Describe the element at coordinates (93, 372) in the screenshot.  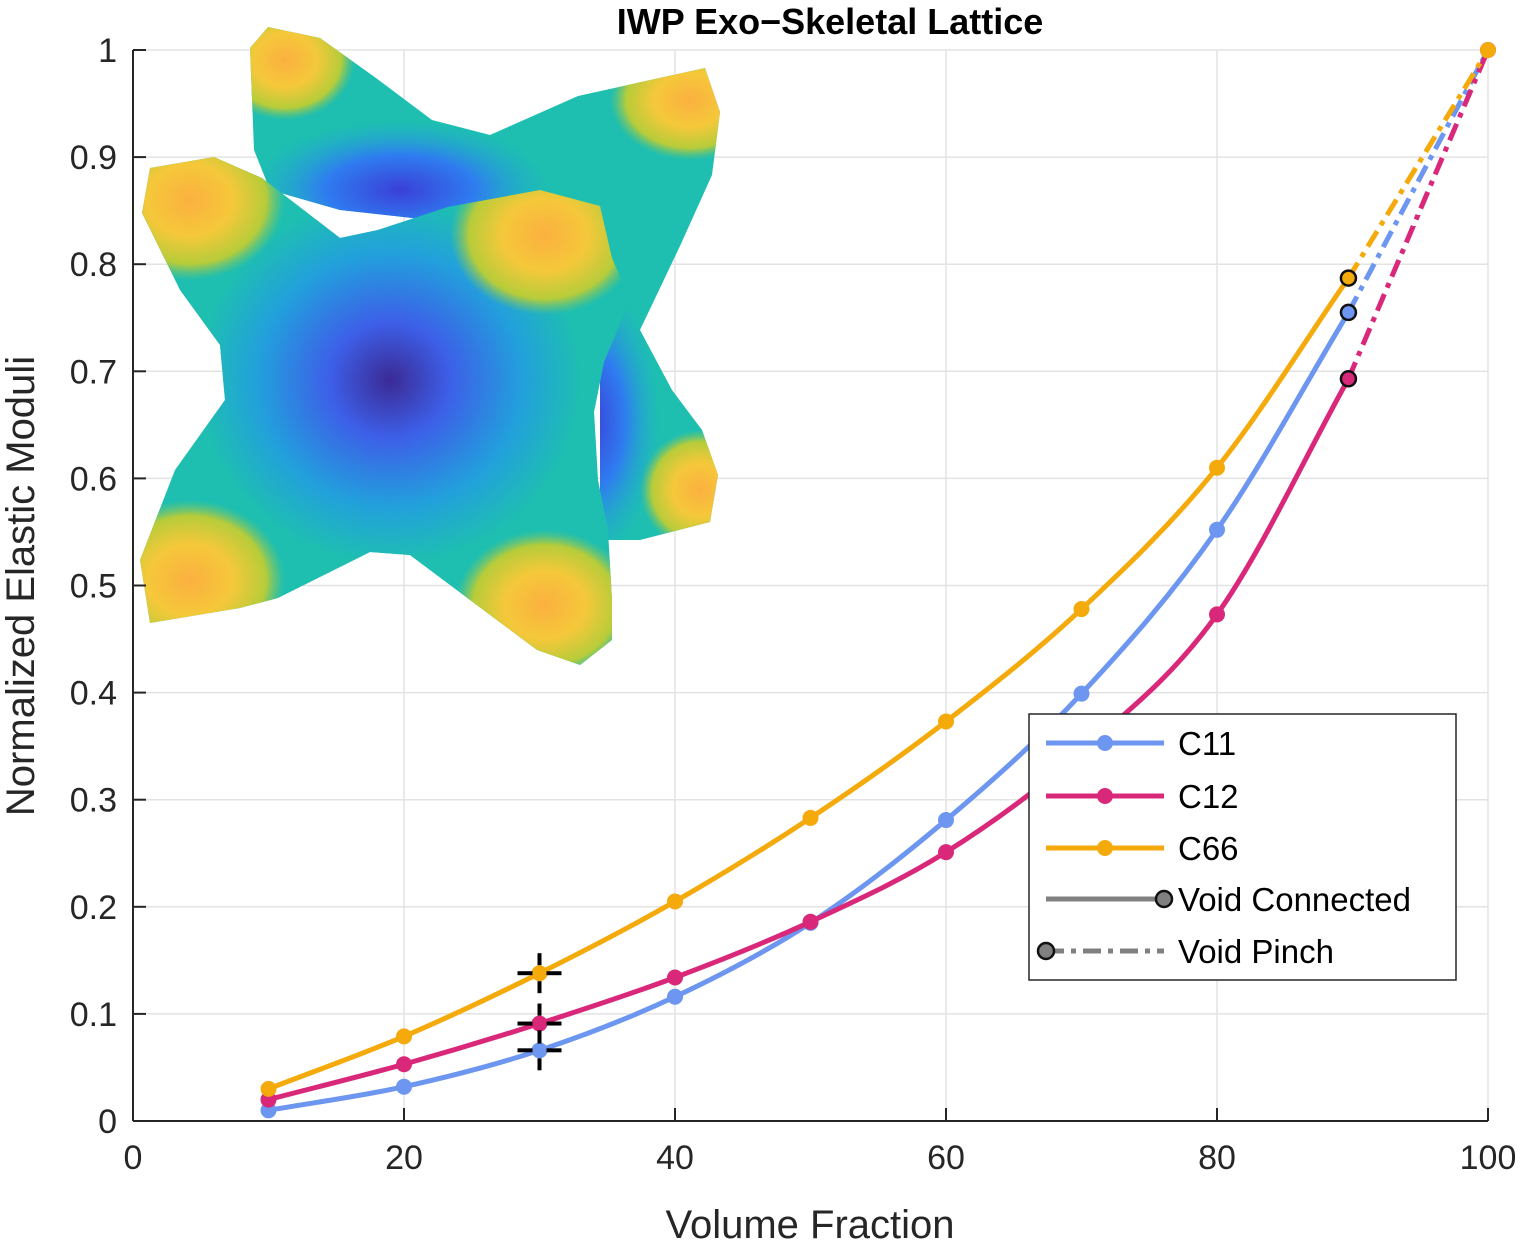
I see `y-tick-label-7: 0.7` at that location.